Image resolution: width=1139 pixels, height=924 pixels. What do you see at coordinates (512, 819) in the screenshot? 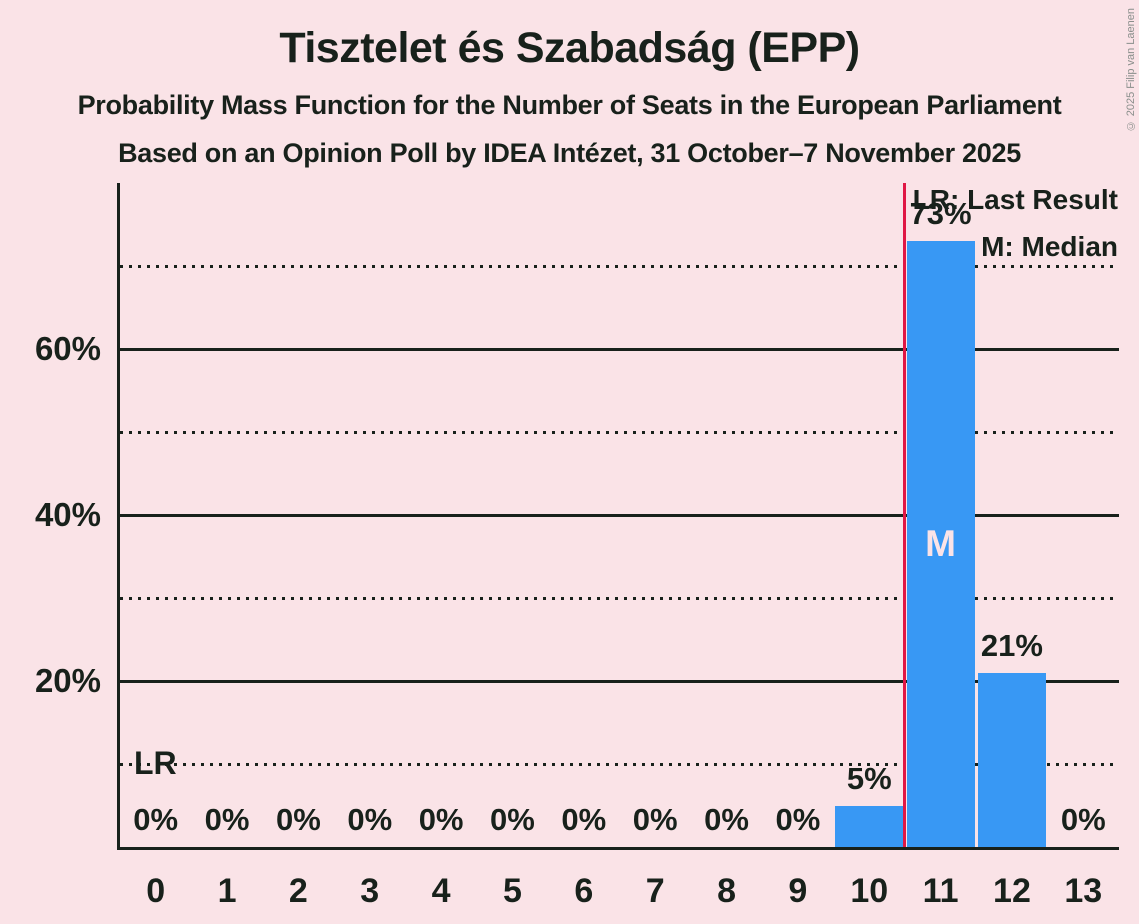
I see `bar-value-label-5: 0%` at bounding box center [512, 819].